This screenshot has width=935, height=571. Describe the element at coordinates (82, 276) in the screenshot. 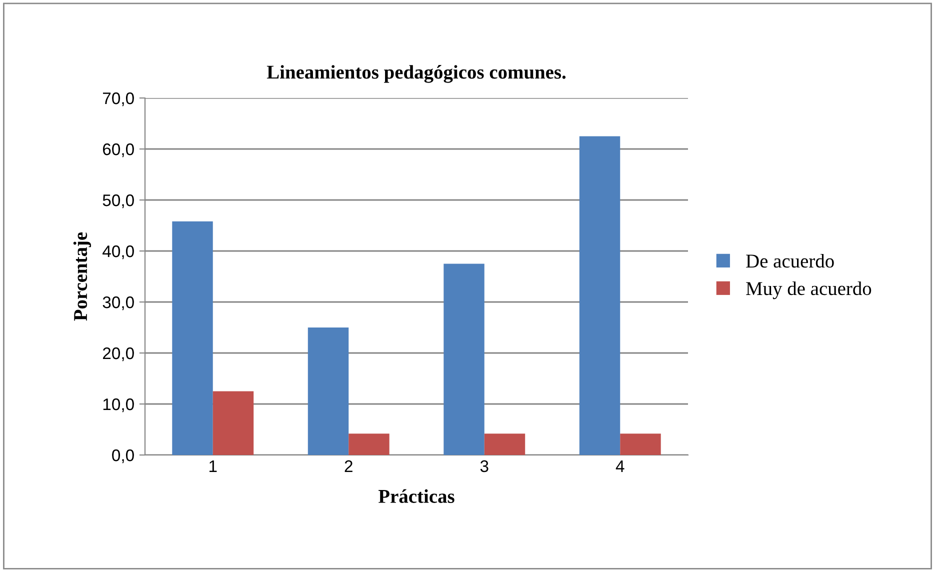

I see `y-axis-title: Porcentaje` at that location.